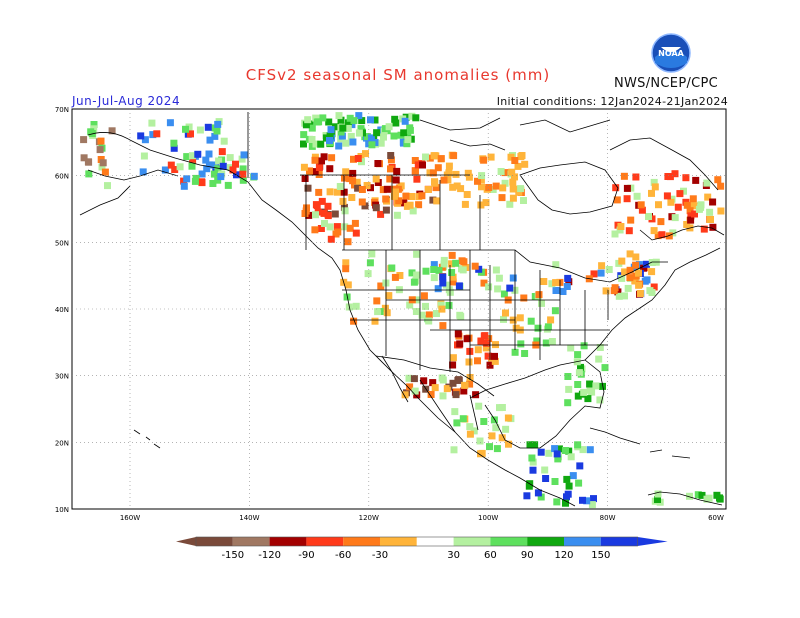 This screenshot has width=800, height=618. Describe the element at coordinates (369, 518) in the screenshot. I see `lon-label-120W: 120W` at that location.